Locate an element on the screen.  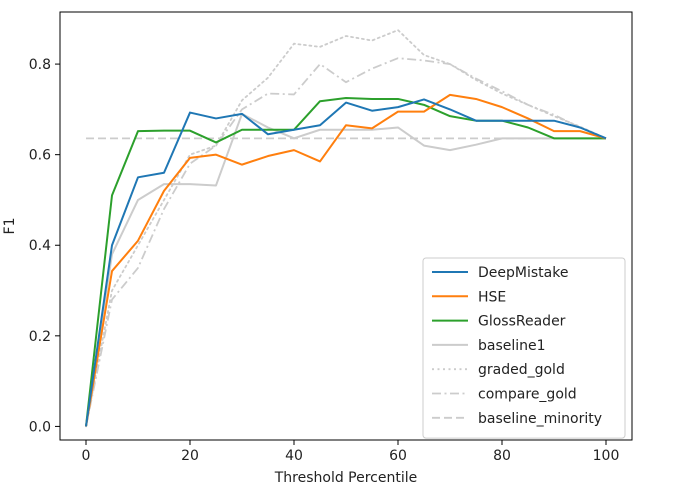
y-tick-label: 0.0 is located at coordinates (40, 427).